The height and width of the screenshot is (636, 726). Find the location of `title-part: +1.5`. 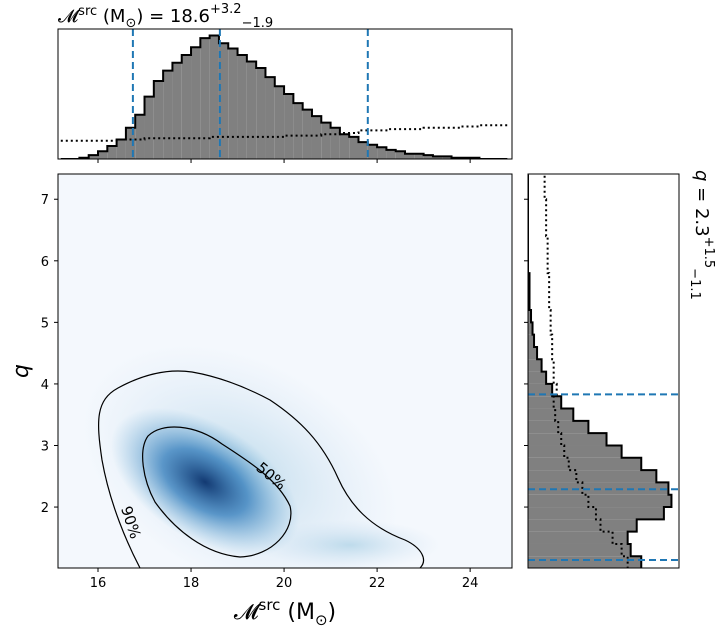

title-part: +1.5 is located at coordinates (708, 253).